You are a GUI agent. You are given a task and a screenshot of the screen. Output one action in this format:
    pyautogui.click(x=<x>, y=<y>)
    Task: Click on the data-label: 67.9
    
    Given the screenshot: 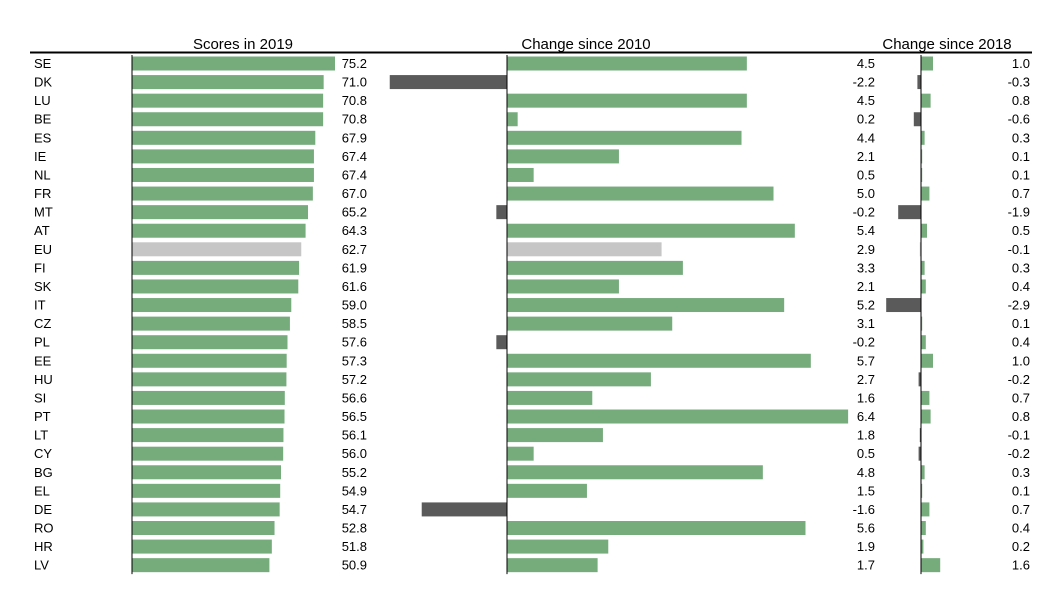 What is the action you would take?
    pyautogui.click(x=354, y=137)
    